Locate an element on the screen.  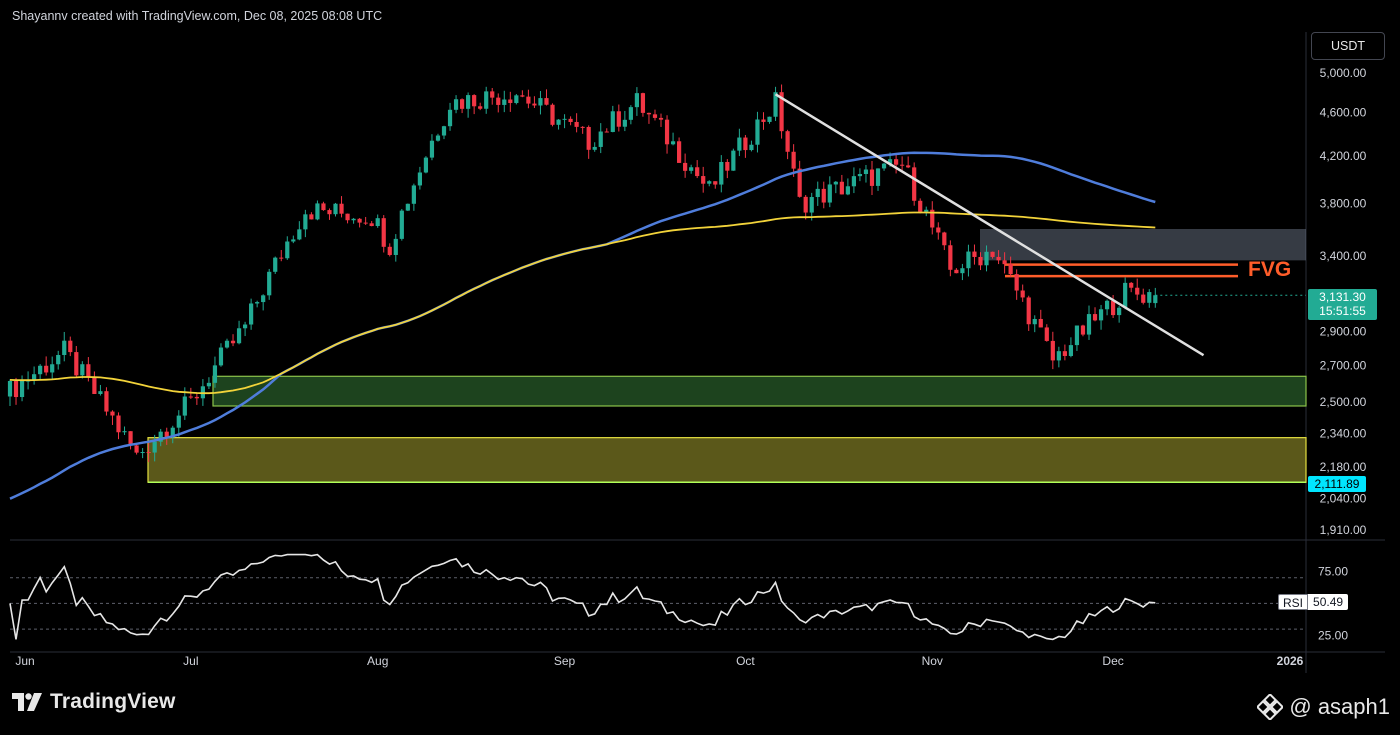
currency-selector: USDT is located at coordinates (1348, 46).